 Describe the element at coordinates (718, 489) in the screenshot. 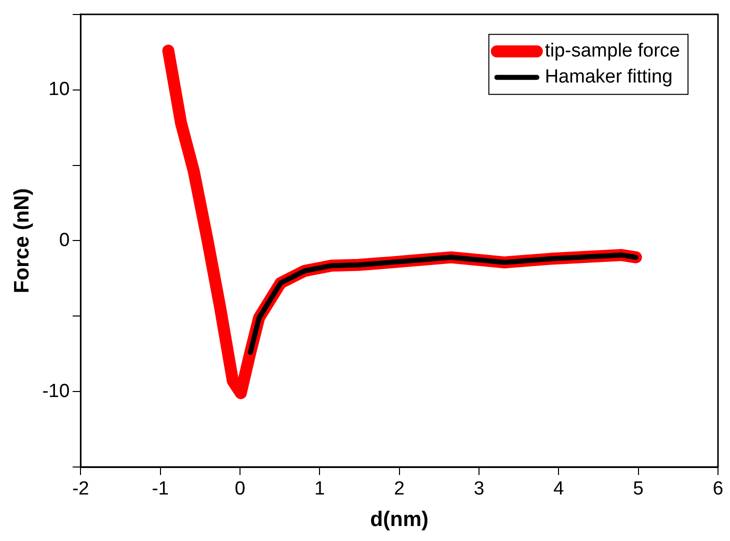

I see `x-tick-label: 6` at that location.